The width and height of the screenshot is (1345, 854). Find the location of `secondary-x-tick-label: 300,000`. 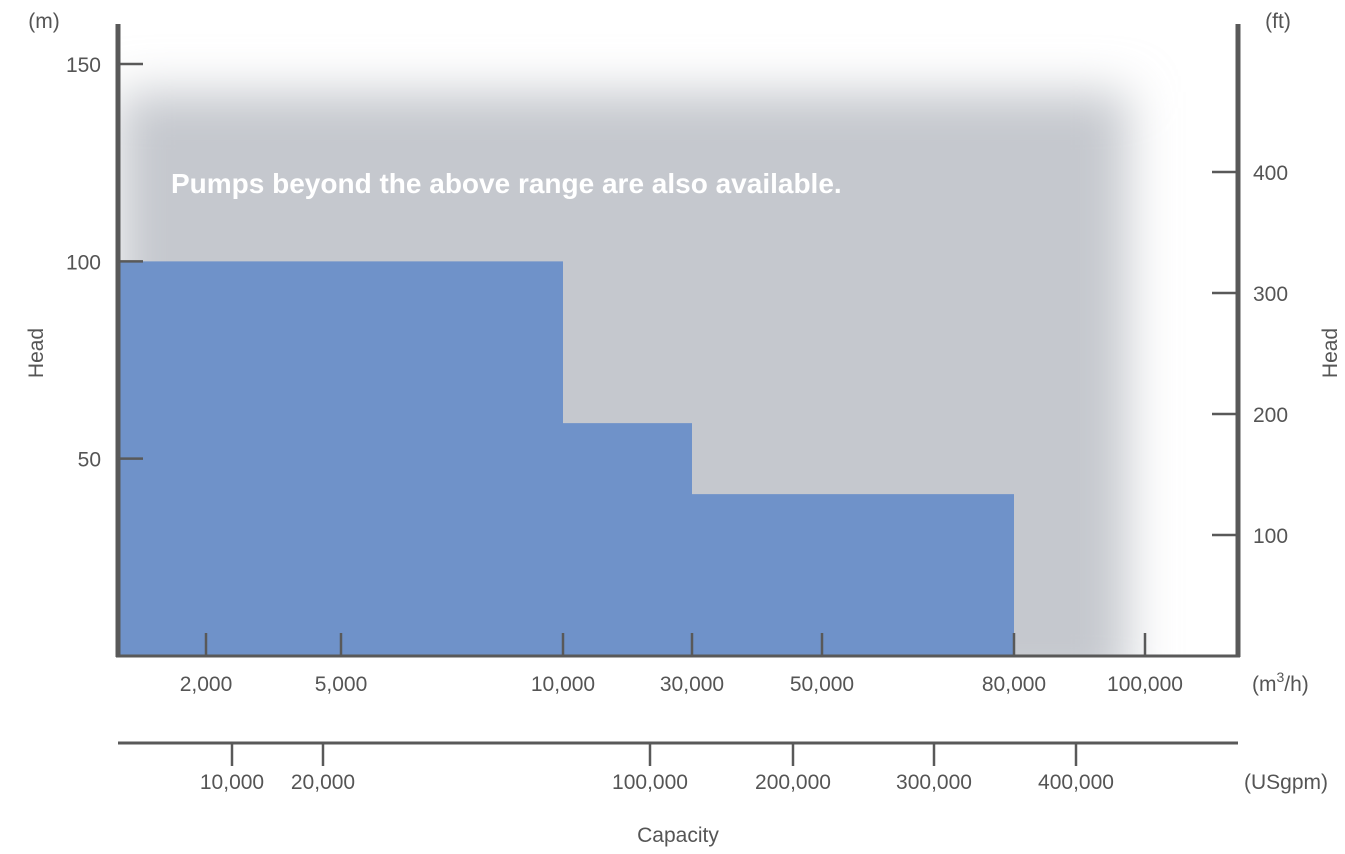

secondary-x-tick-label: 300,000 is located at coordinates (934, 782).